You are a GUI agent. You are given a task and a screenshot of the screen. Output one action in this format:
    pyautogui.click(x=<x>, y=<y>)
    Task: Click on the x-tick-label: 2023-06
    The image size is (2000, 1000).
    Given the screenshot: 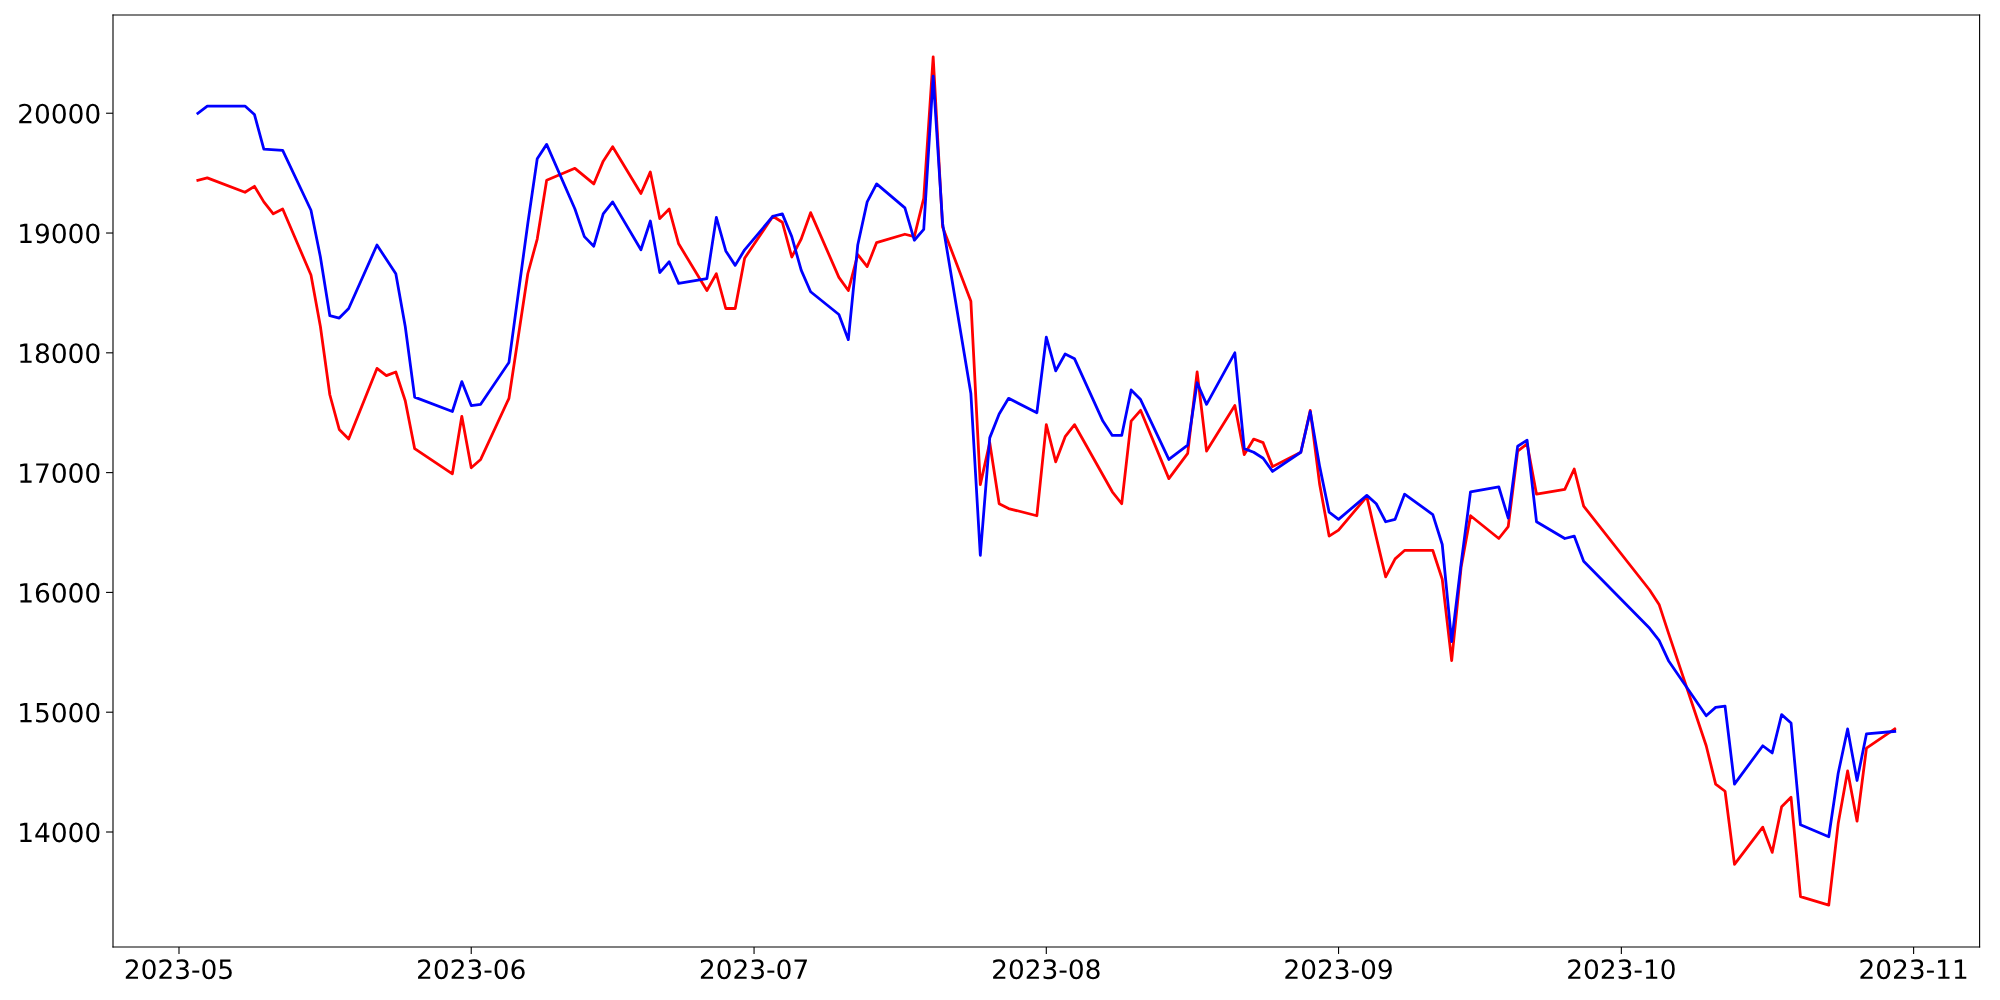 What is the action you would take?
    pyautogui.click(x=471, y=969)
    